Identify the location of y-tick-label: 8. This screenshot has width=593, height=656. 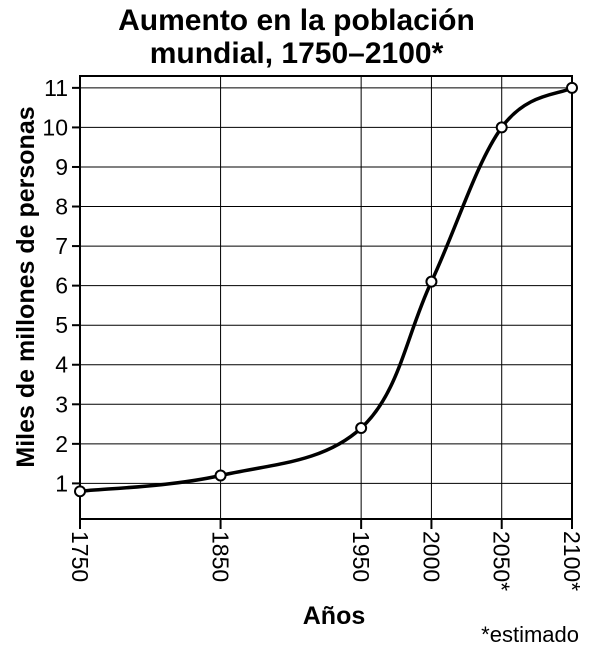
(61, 207).